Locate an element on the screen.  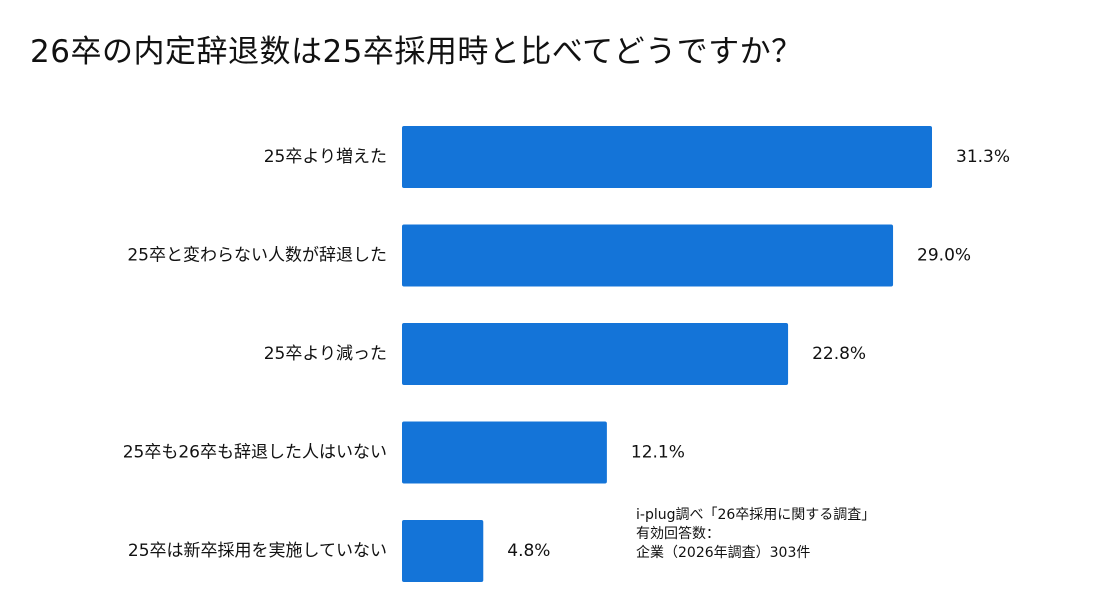
value-label-2: 22.8% is located at coordinates (839, 354).